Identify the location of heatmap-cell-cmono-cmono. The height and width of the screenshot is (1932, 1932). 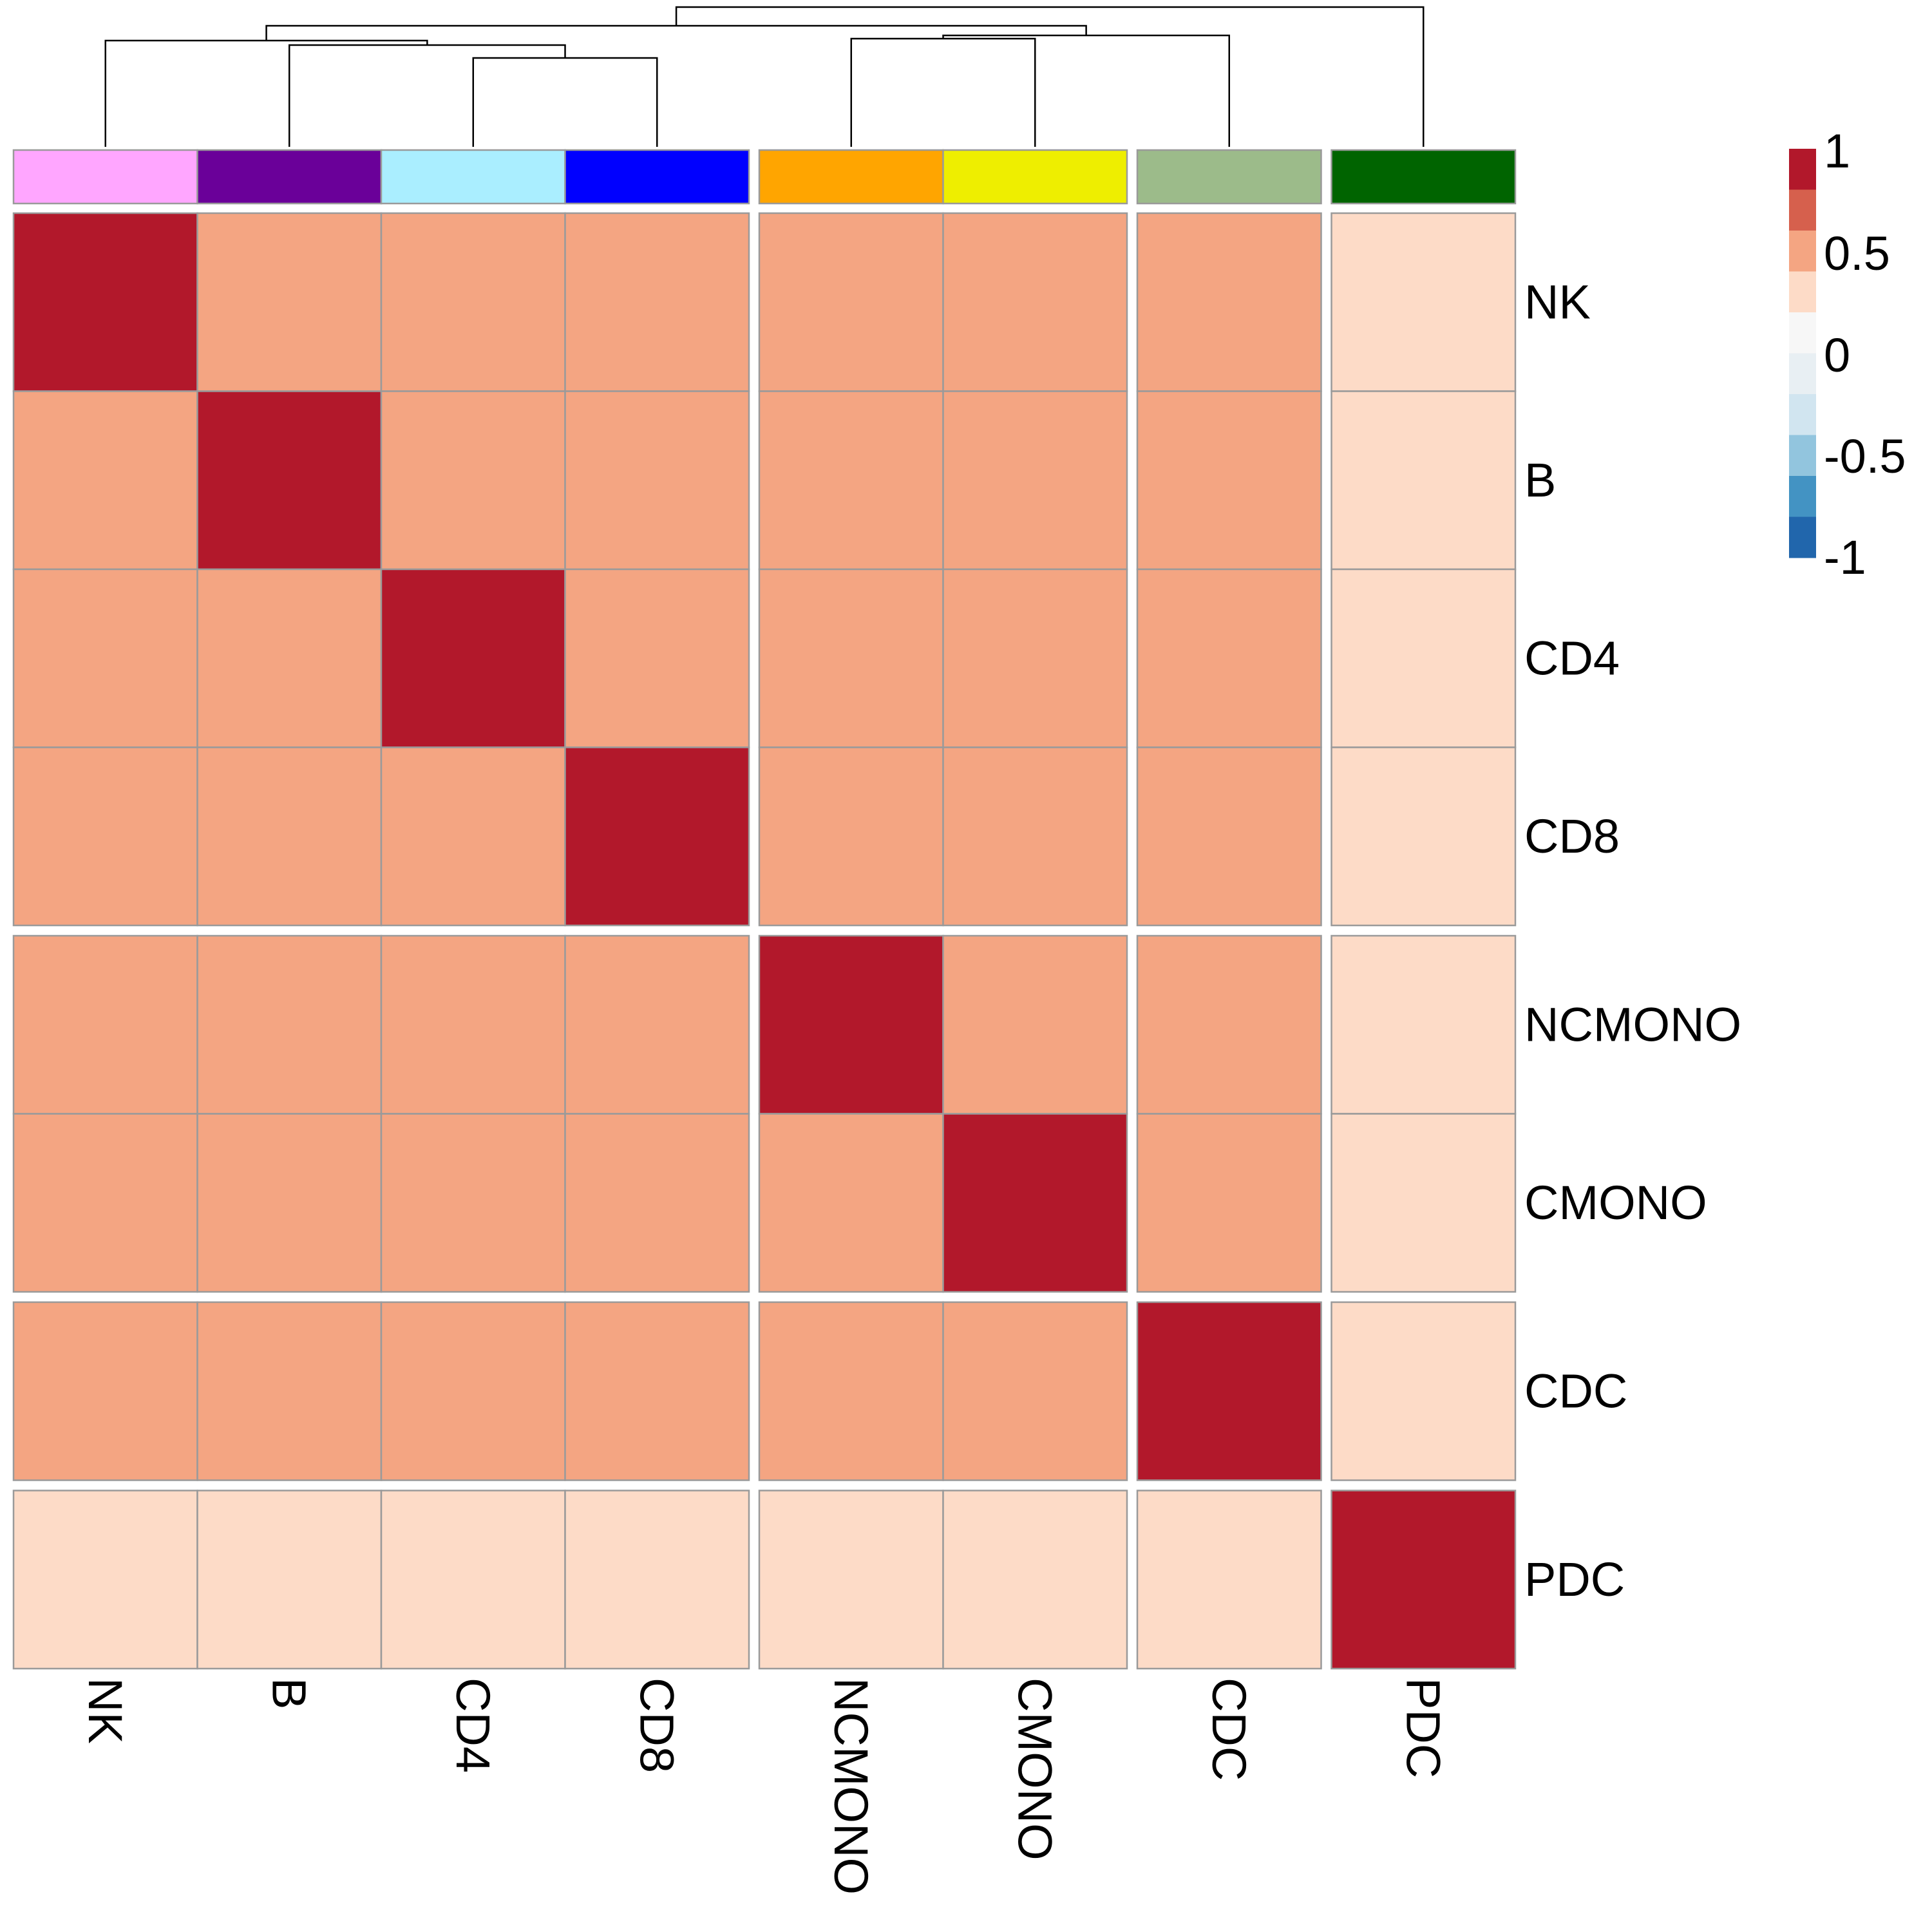
(1035, 1203).